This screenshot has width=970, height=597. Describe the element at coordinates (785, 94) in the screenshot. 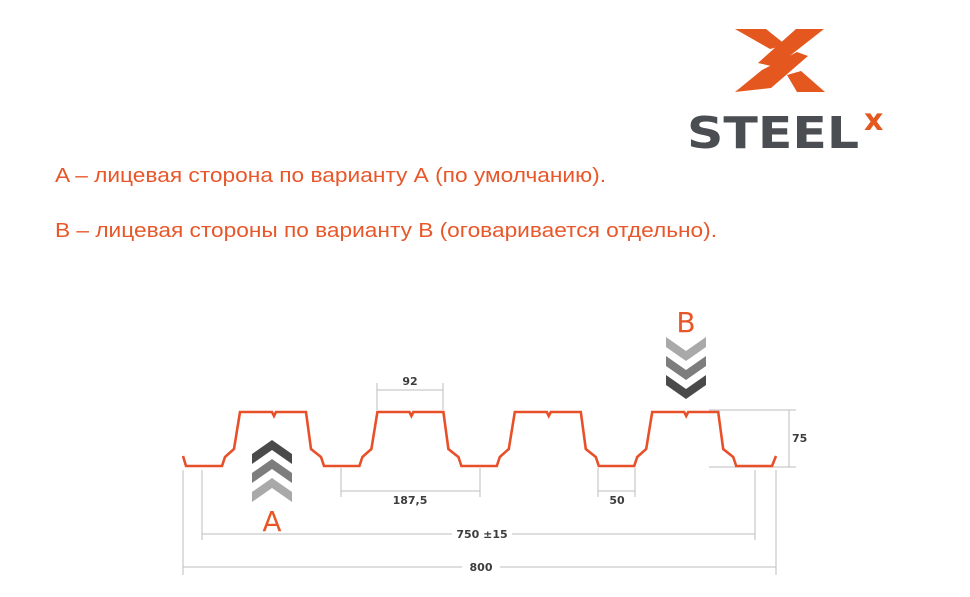

I see `steelx-logo: STEEL x` at that location.